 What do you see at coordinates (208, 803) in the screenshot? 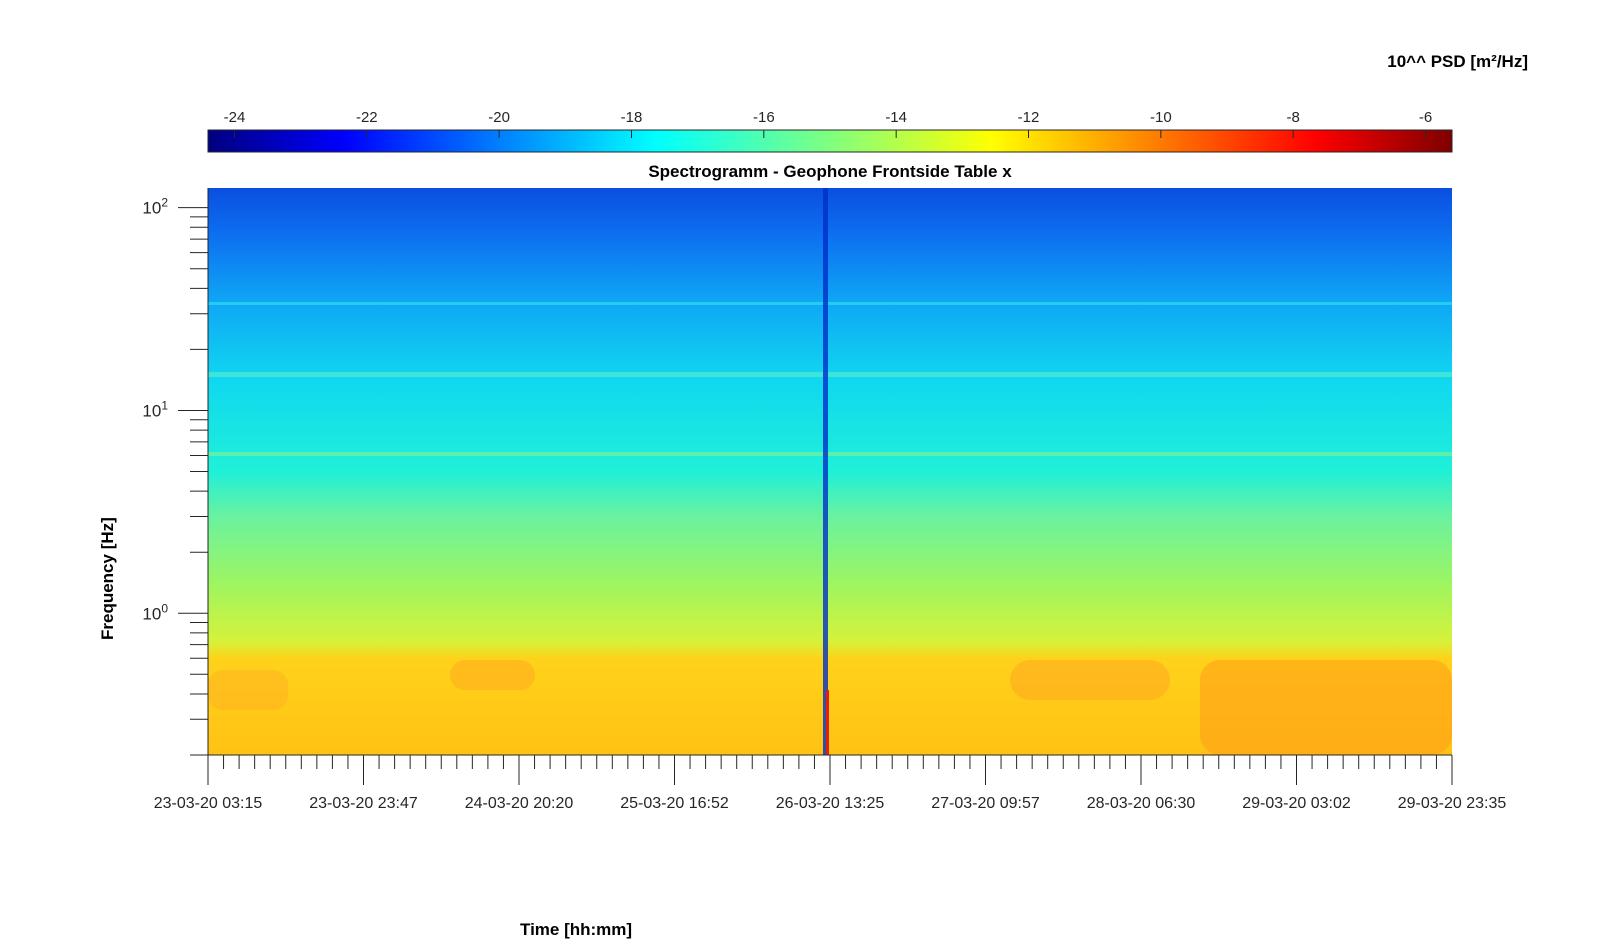
I see `x-tick-label: 23-03-20 03:15` at bounding box center [208, 803].